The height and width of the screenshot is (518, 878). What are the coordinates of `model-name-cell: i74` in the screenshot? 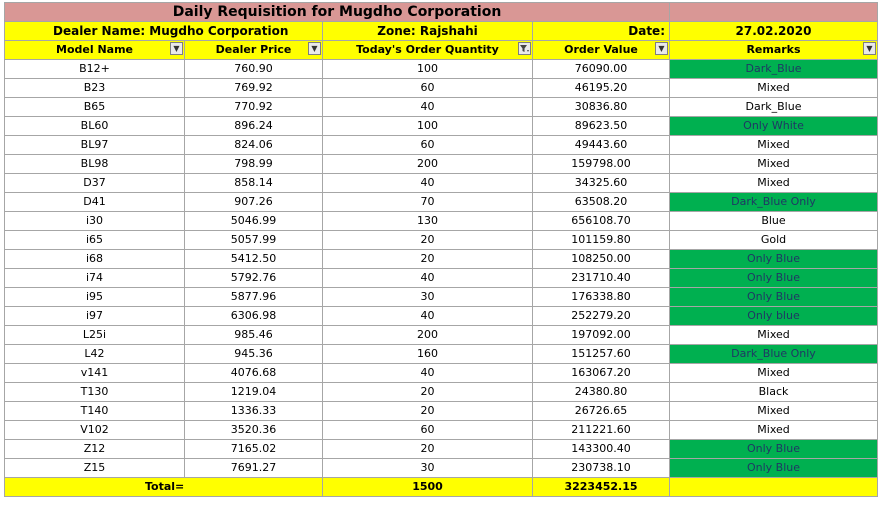 It's located at (94, 278).